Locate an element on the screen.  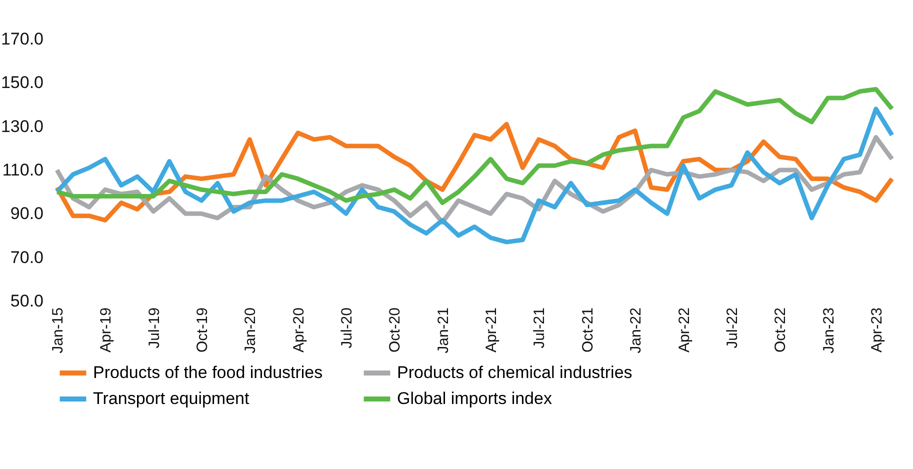
y-tick-label: 70.0 is located at coordinates (27, 257).